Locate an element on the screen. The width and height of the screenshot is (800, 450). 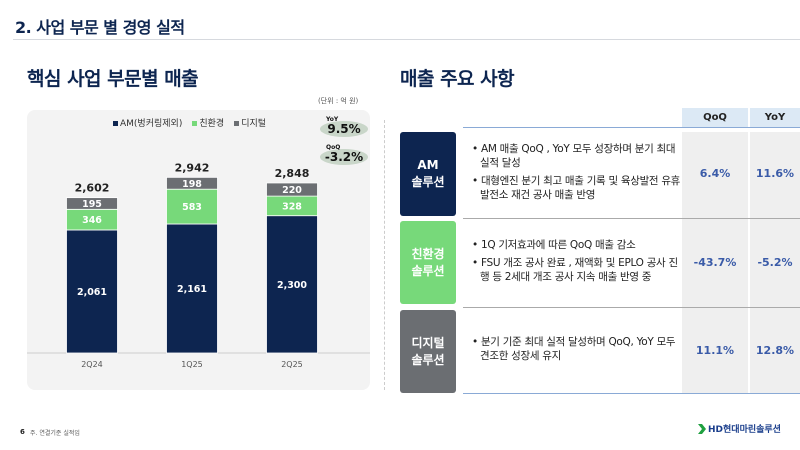
data-label: 2,161 is located at coordinates (192, 289).